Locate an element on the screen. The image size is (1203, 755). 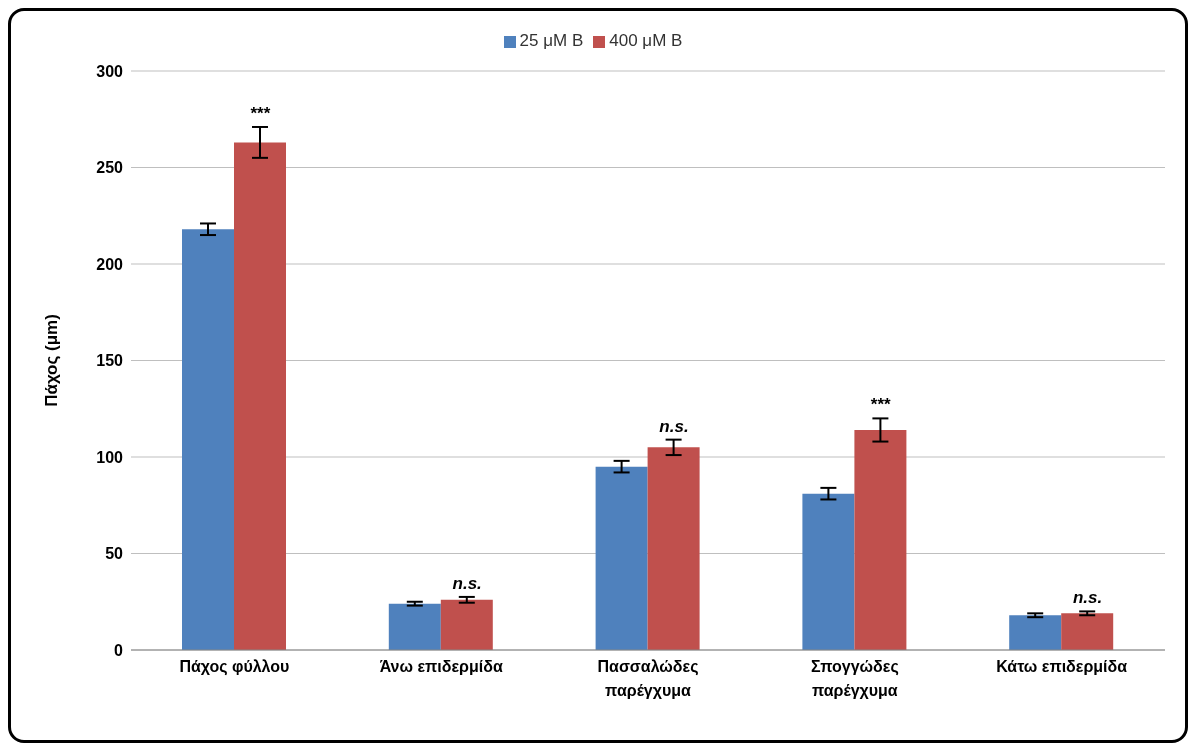
y-tick-label: 250 is located at coordinates (110, 168).